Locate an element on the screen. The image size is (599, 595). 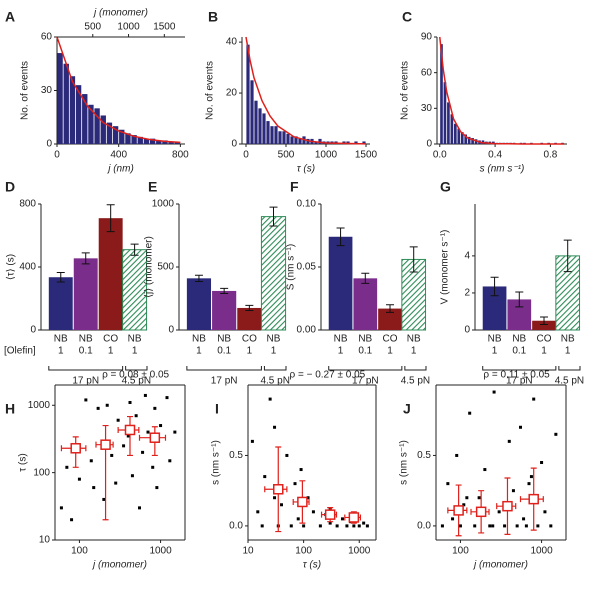
y-tick-label: 100 is located at coordinates (41, 472).